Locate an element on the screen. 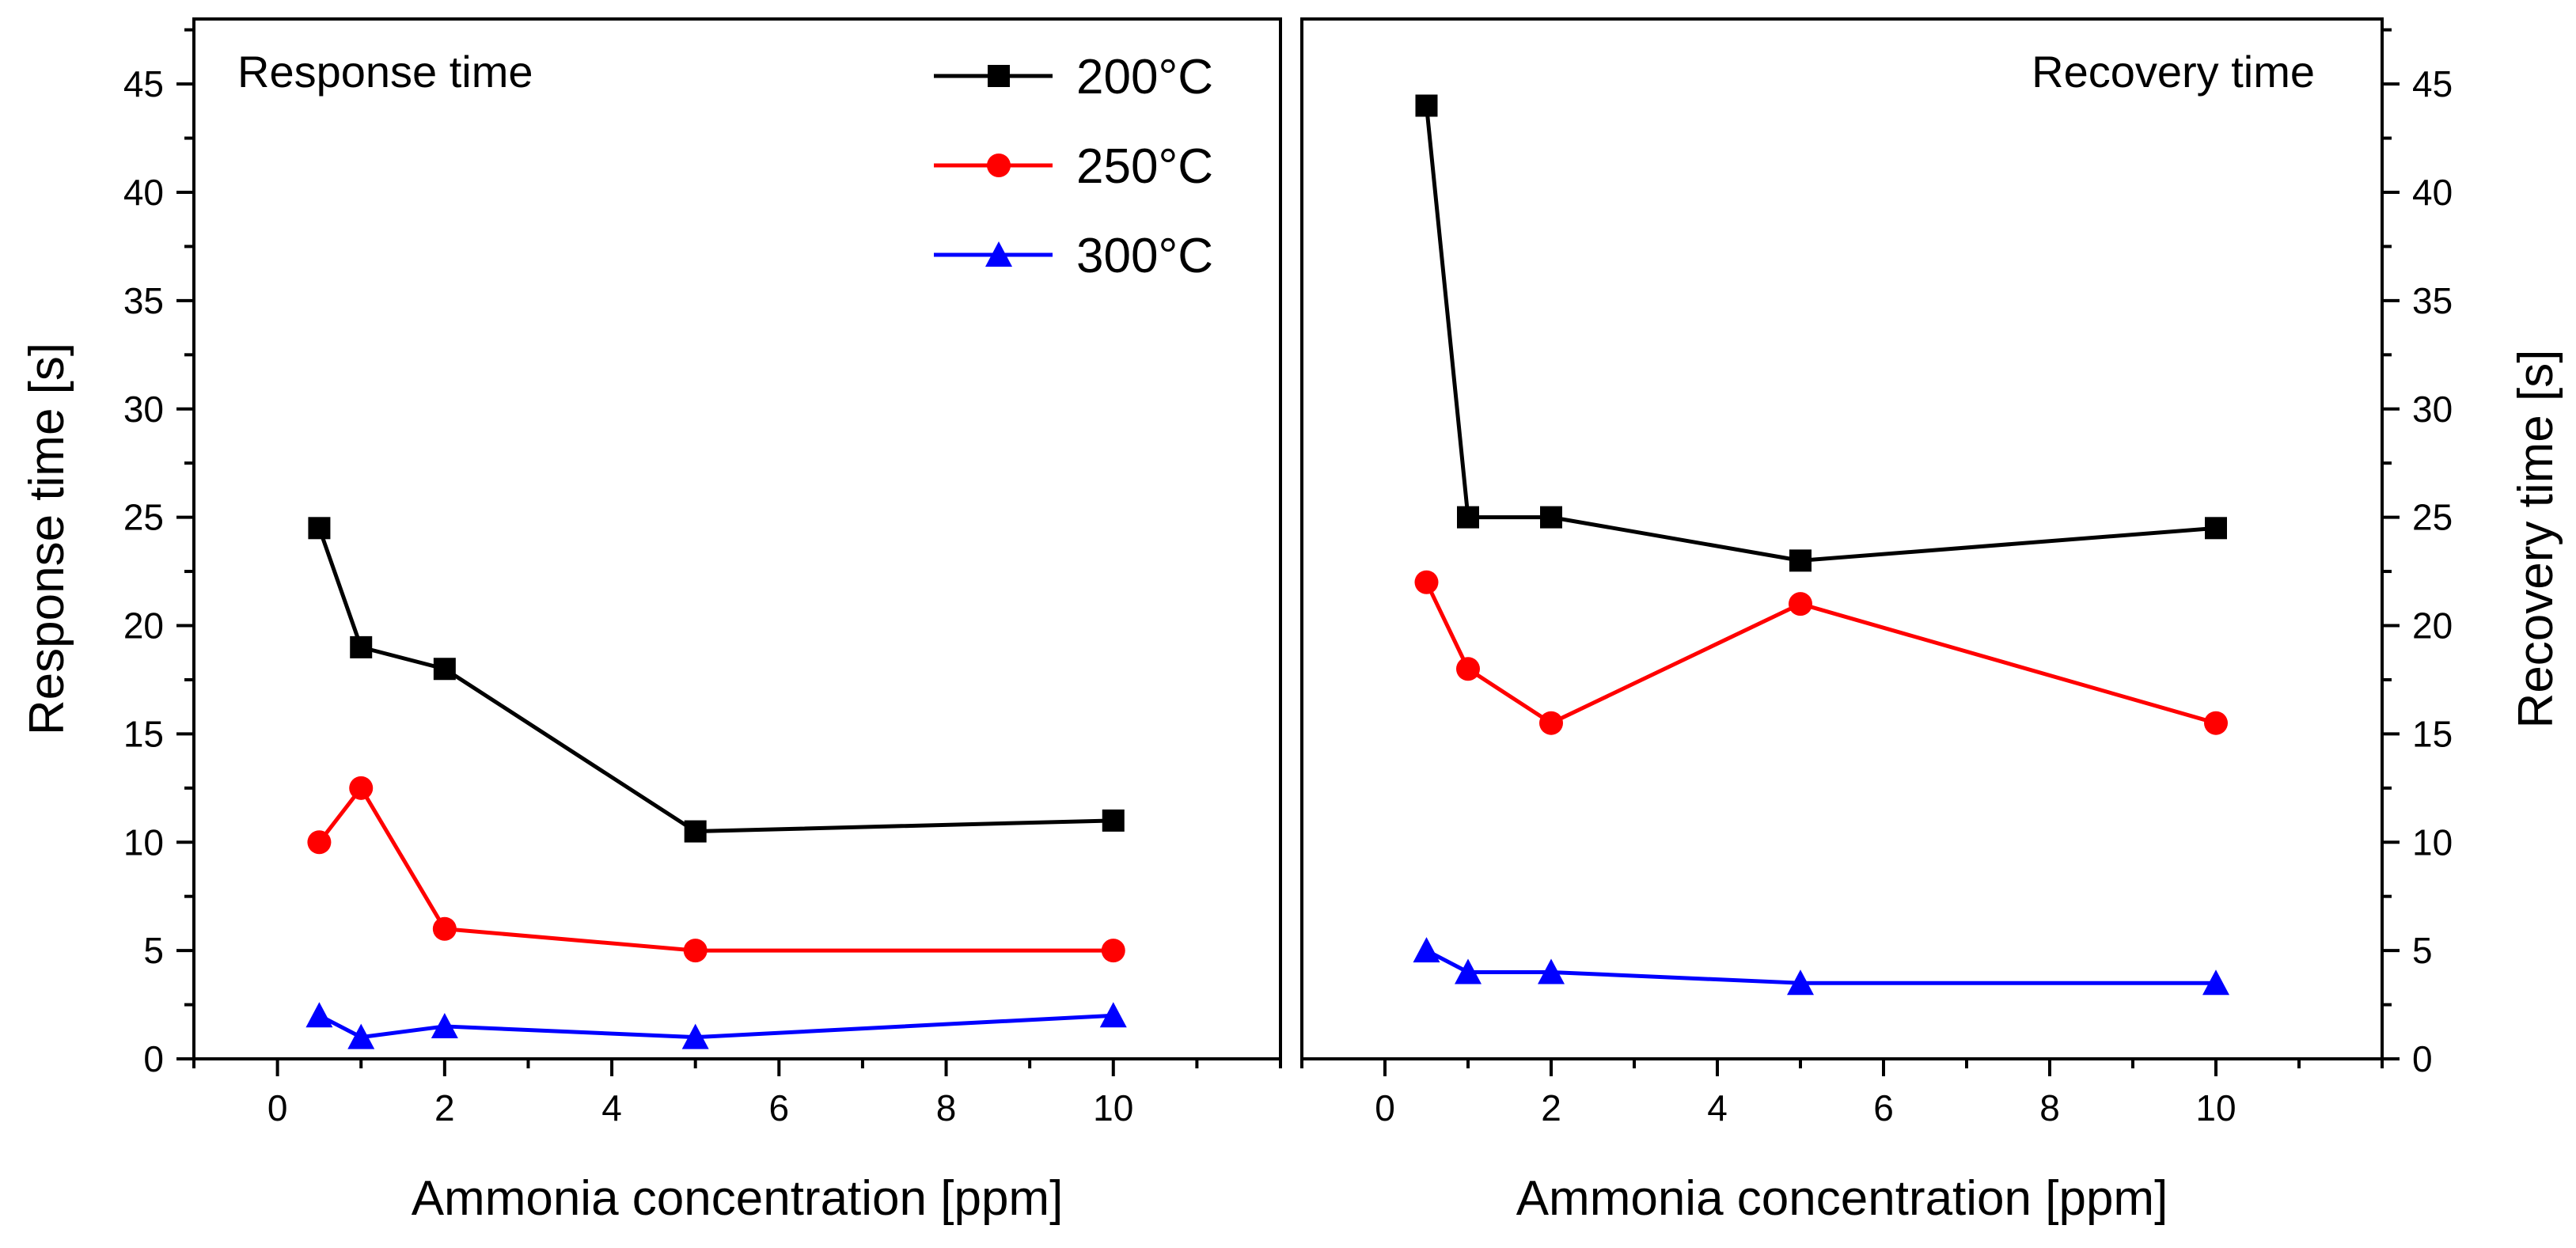  series-line-200c is located at coordinates (1821, 334).